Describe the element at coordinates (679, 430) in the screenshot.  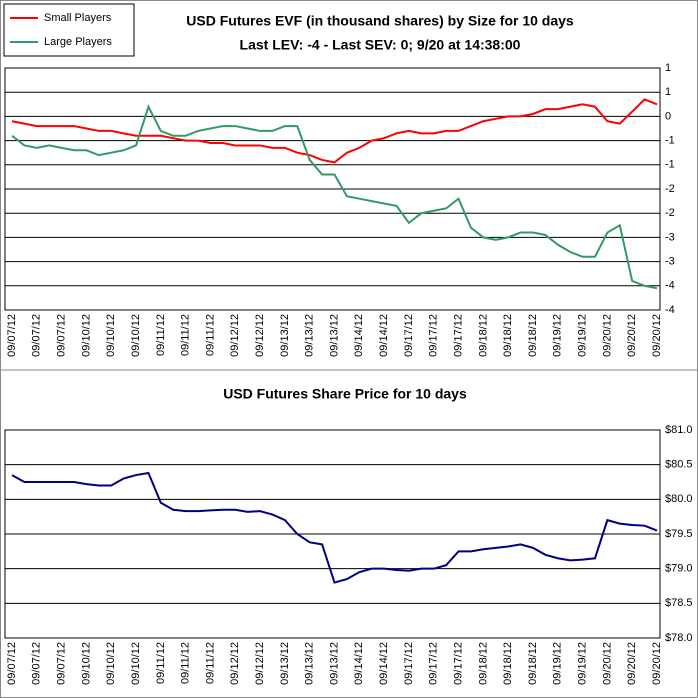
I see `y-tick-label: $81.0` at that location.